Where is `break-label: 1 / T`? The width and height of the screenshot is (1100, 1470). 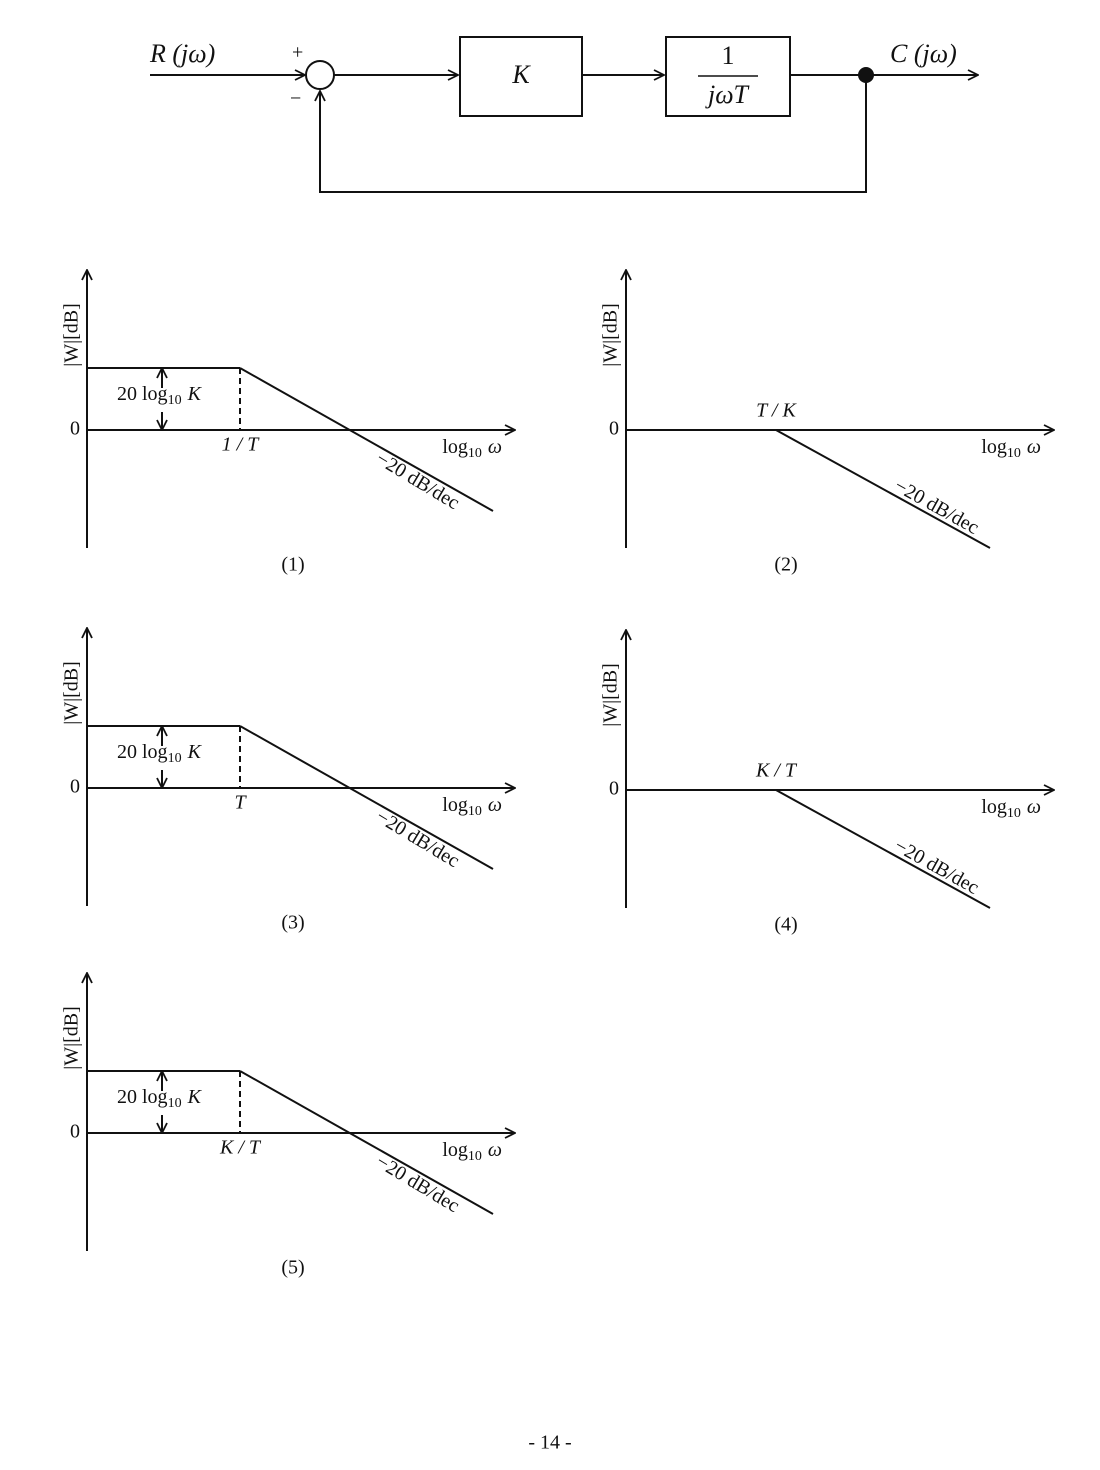
break-label: 1 / T is located at coordinates (241, 445).